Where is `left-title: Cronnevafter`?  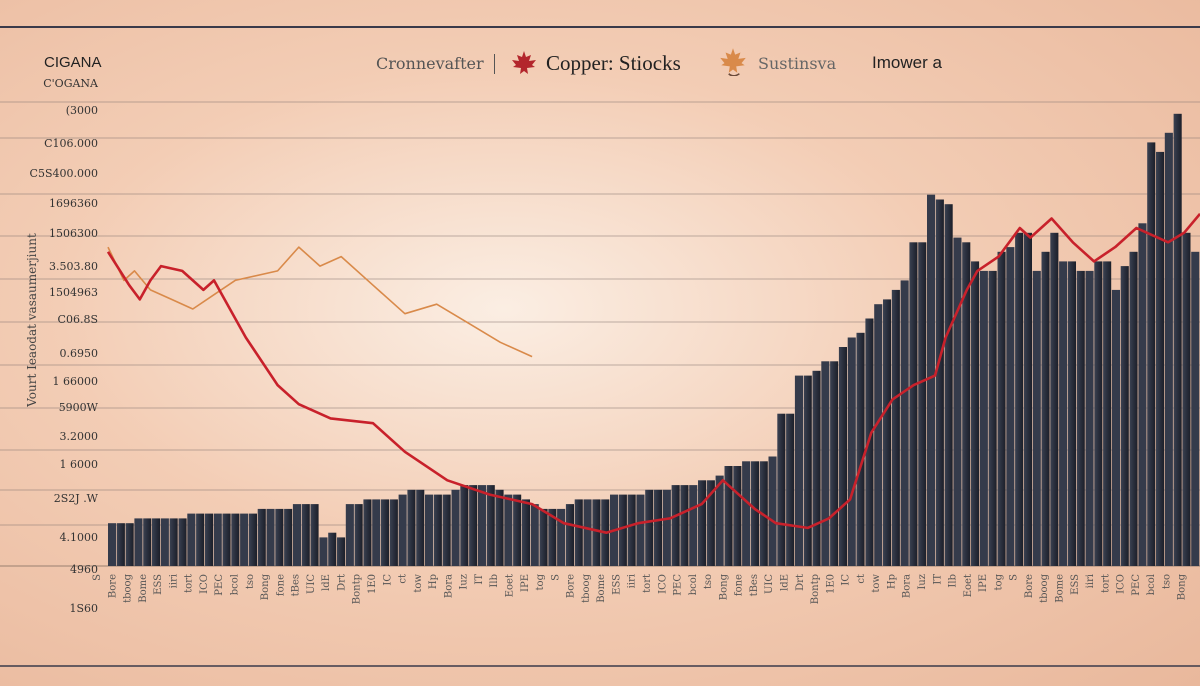
left-title: Cronnevafter is located at coordinates (430, 63).